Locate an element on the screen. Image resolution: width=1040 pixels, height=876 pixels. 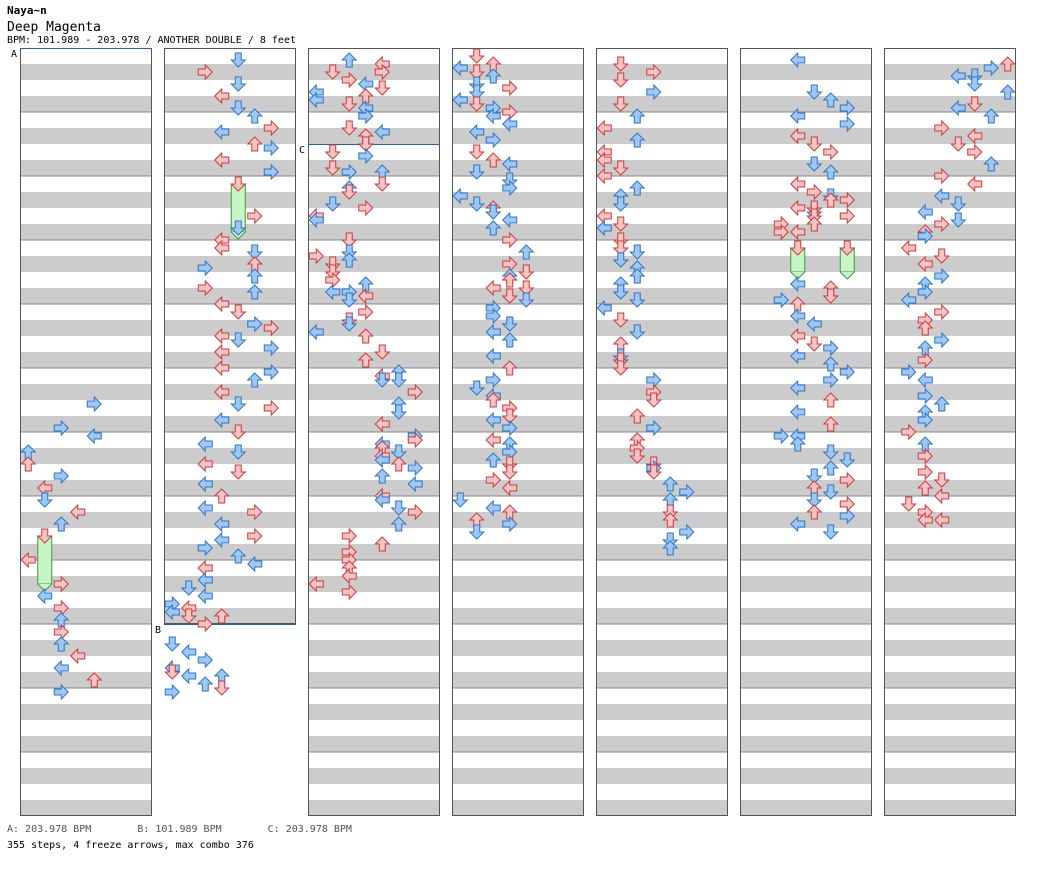
bpm-change-label: B is located at coordinates (158, 630).